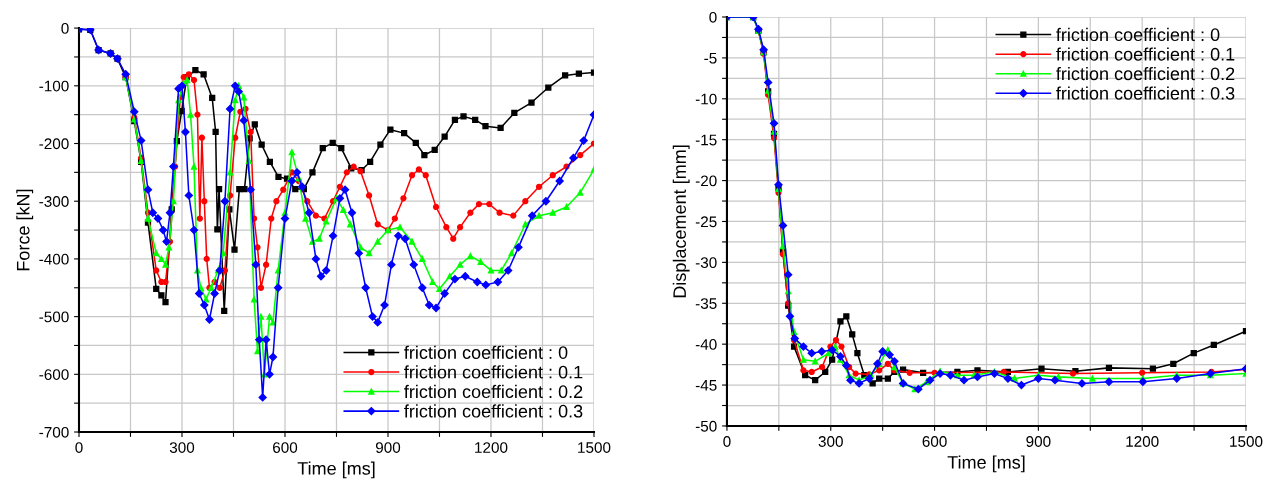 This screenshot has width=1270, height=493. I want to click on y-tick-label: -15, so click(706, 140).